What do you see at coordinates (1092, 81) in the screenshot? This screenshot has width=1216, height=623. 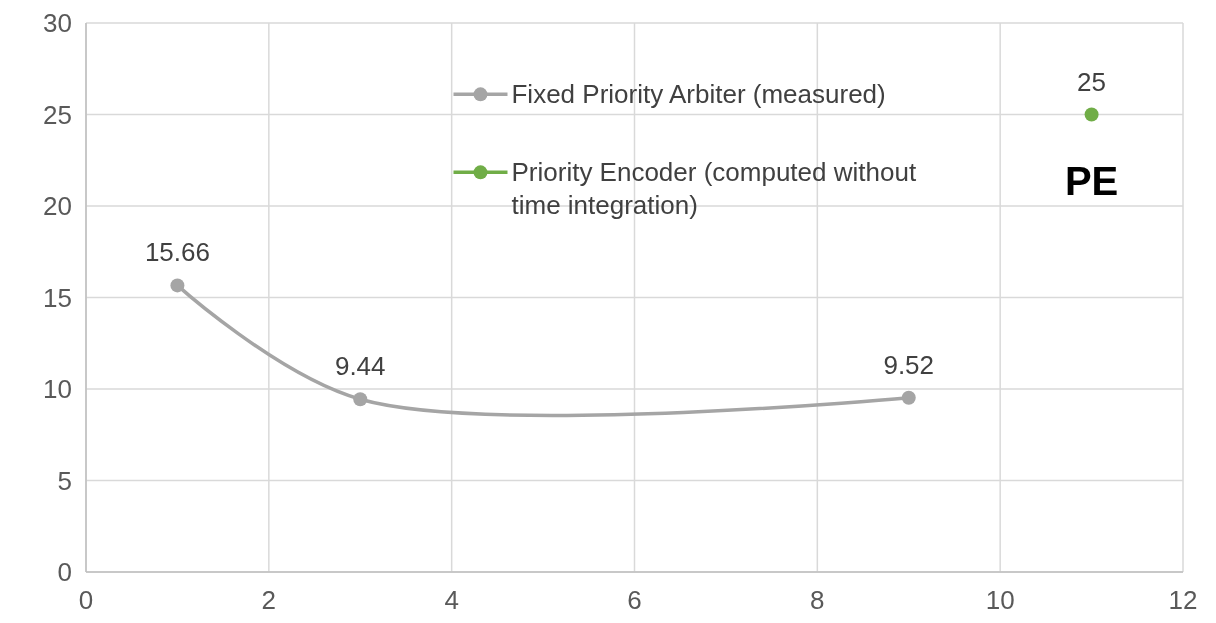 I see `data-label: 25` at bounding box center [1092, 81].